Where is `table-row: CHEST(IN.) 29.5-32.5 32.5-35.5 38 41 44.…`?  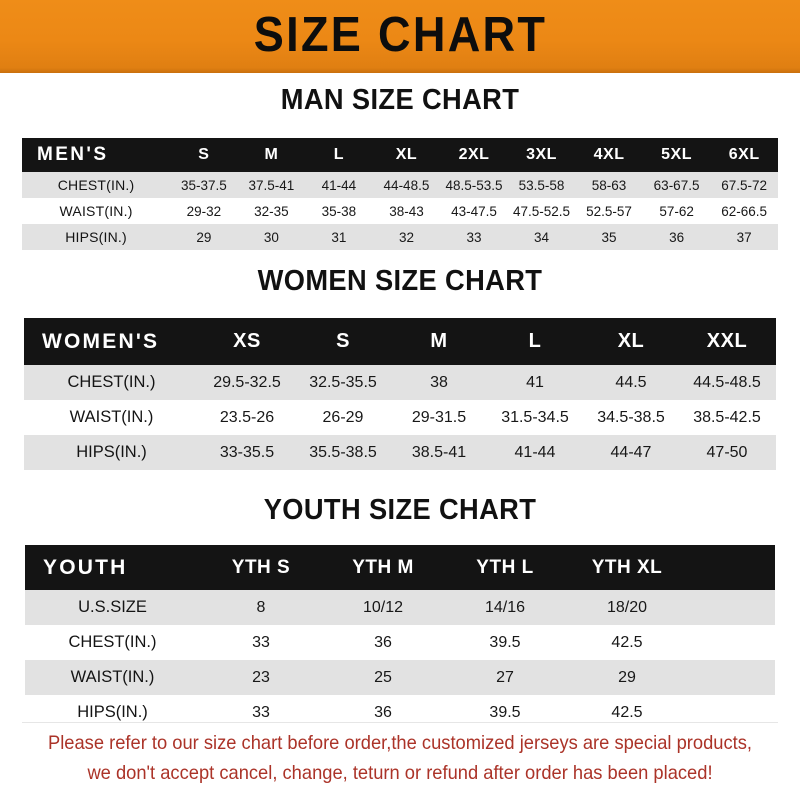
table-row: CHEST(IN.) 29.5-32.5 32.5-35.5 38 41 44.… is located at coordinates (400, 382).